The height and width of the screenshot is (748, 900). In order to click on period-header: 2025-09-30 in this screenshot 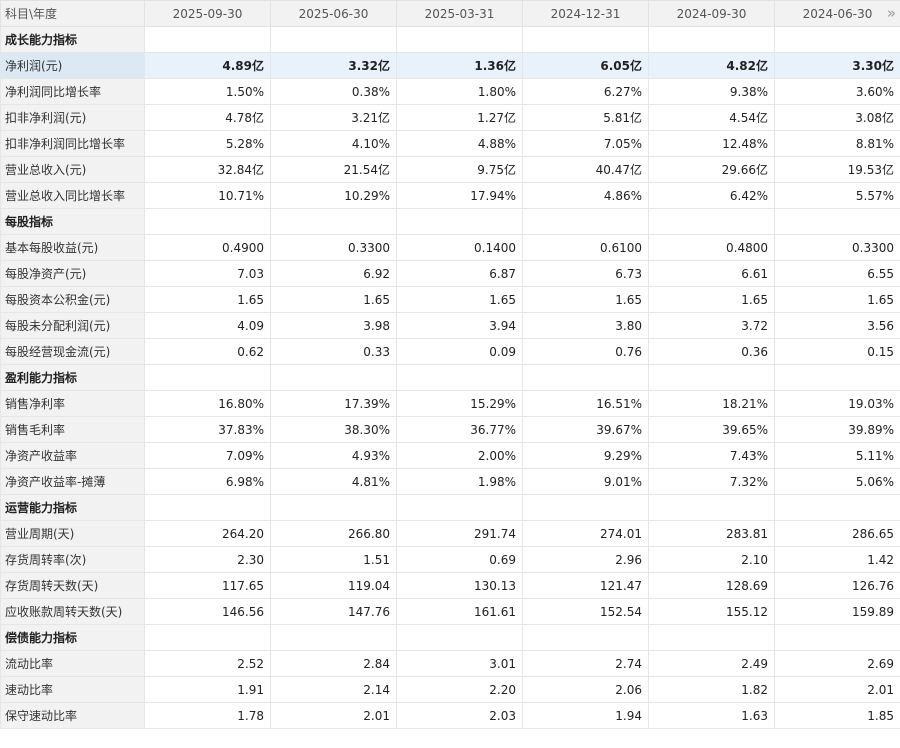, I will do `click(207, 13)`.